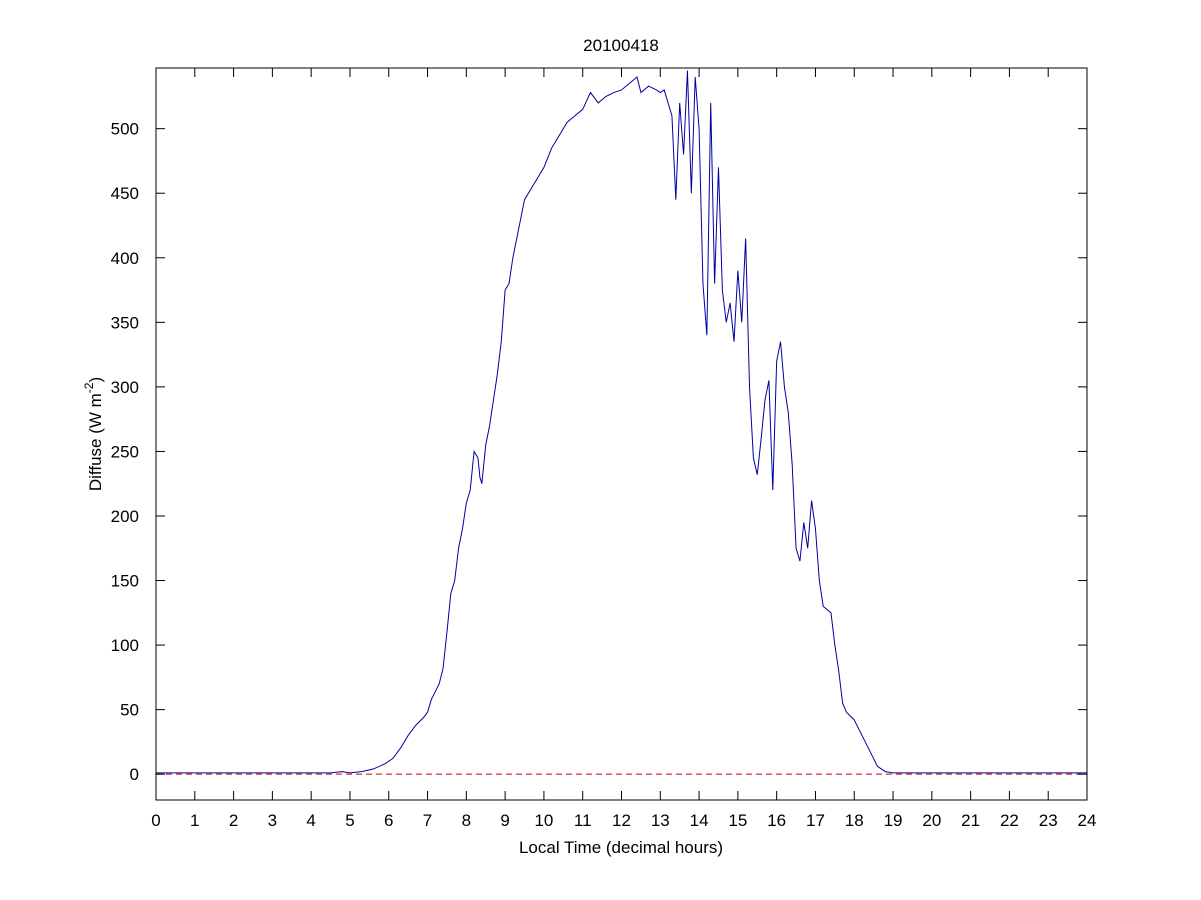 The height and width of the screenshot is (900, 1201). I want to click on x-tick-label: 19, so click(893, 820).